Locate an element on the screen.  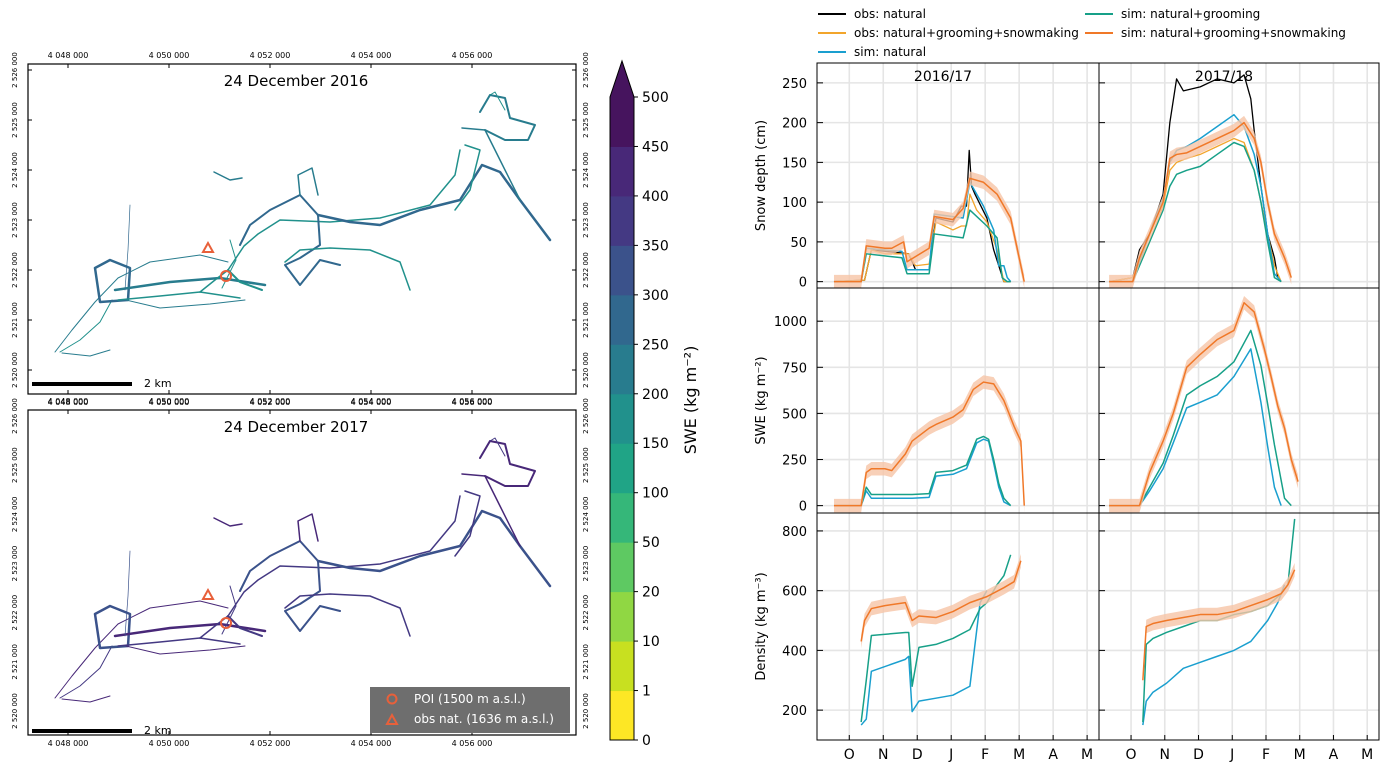
legend-label: obs: natural+grooming+snowmaking is located at coordinates (966, 33).